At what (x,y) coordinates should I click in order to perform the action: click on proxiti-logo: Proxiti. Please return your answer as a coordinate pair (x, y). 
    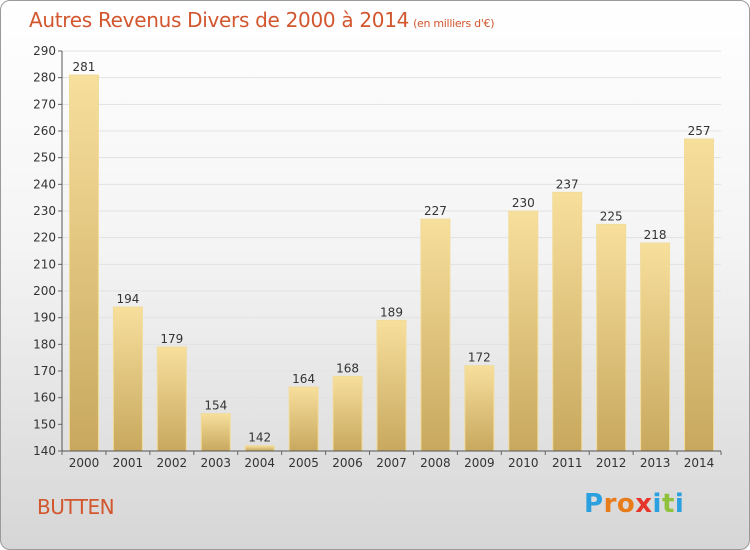
    Looking at the image, I should click on (634, 504).